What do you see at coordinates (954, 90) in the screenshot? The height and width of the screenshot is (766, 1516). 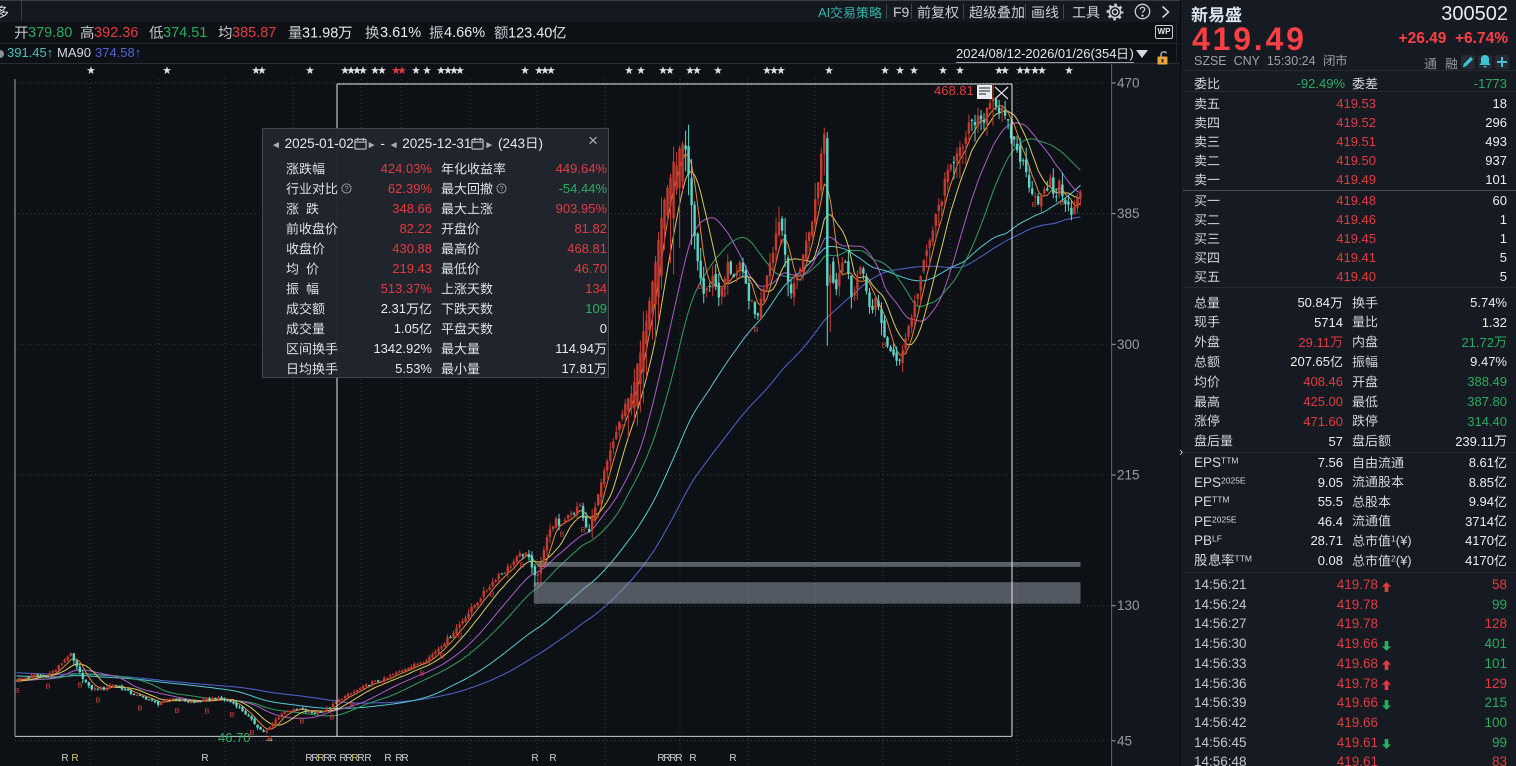 I see `svg-text: 468.81` at bounding box center [954, 90].